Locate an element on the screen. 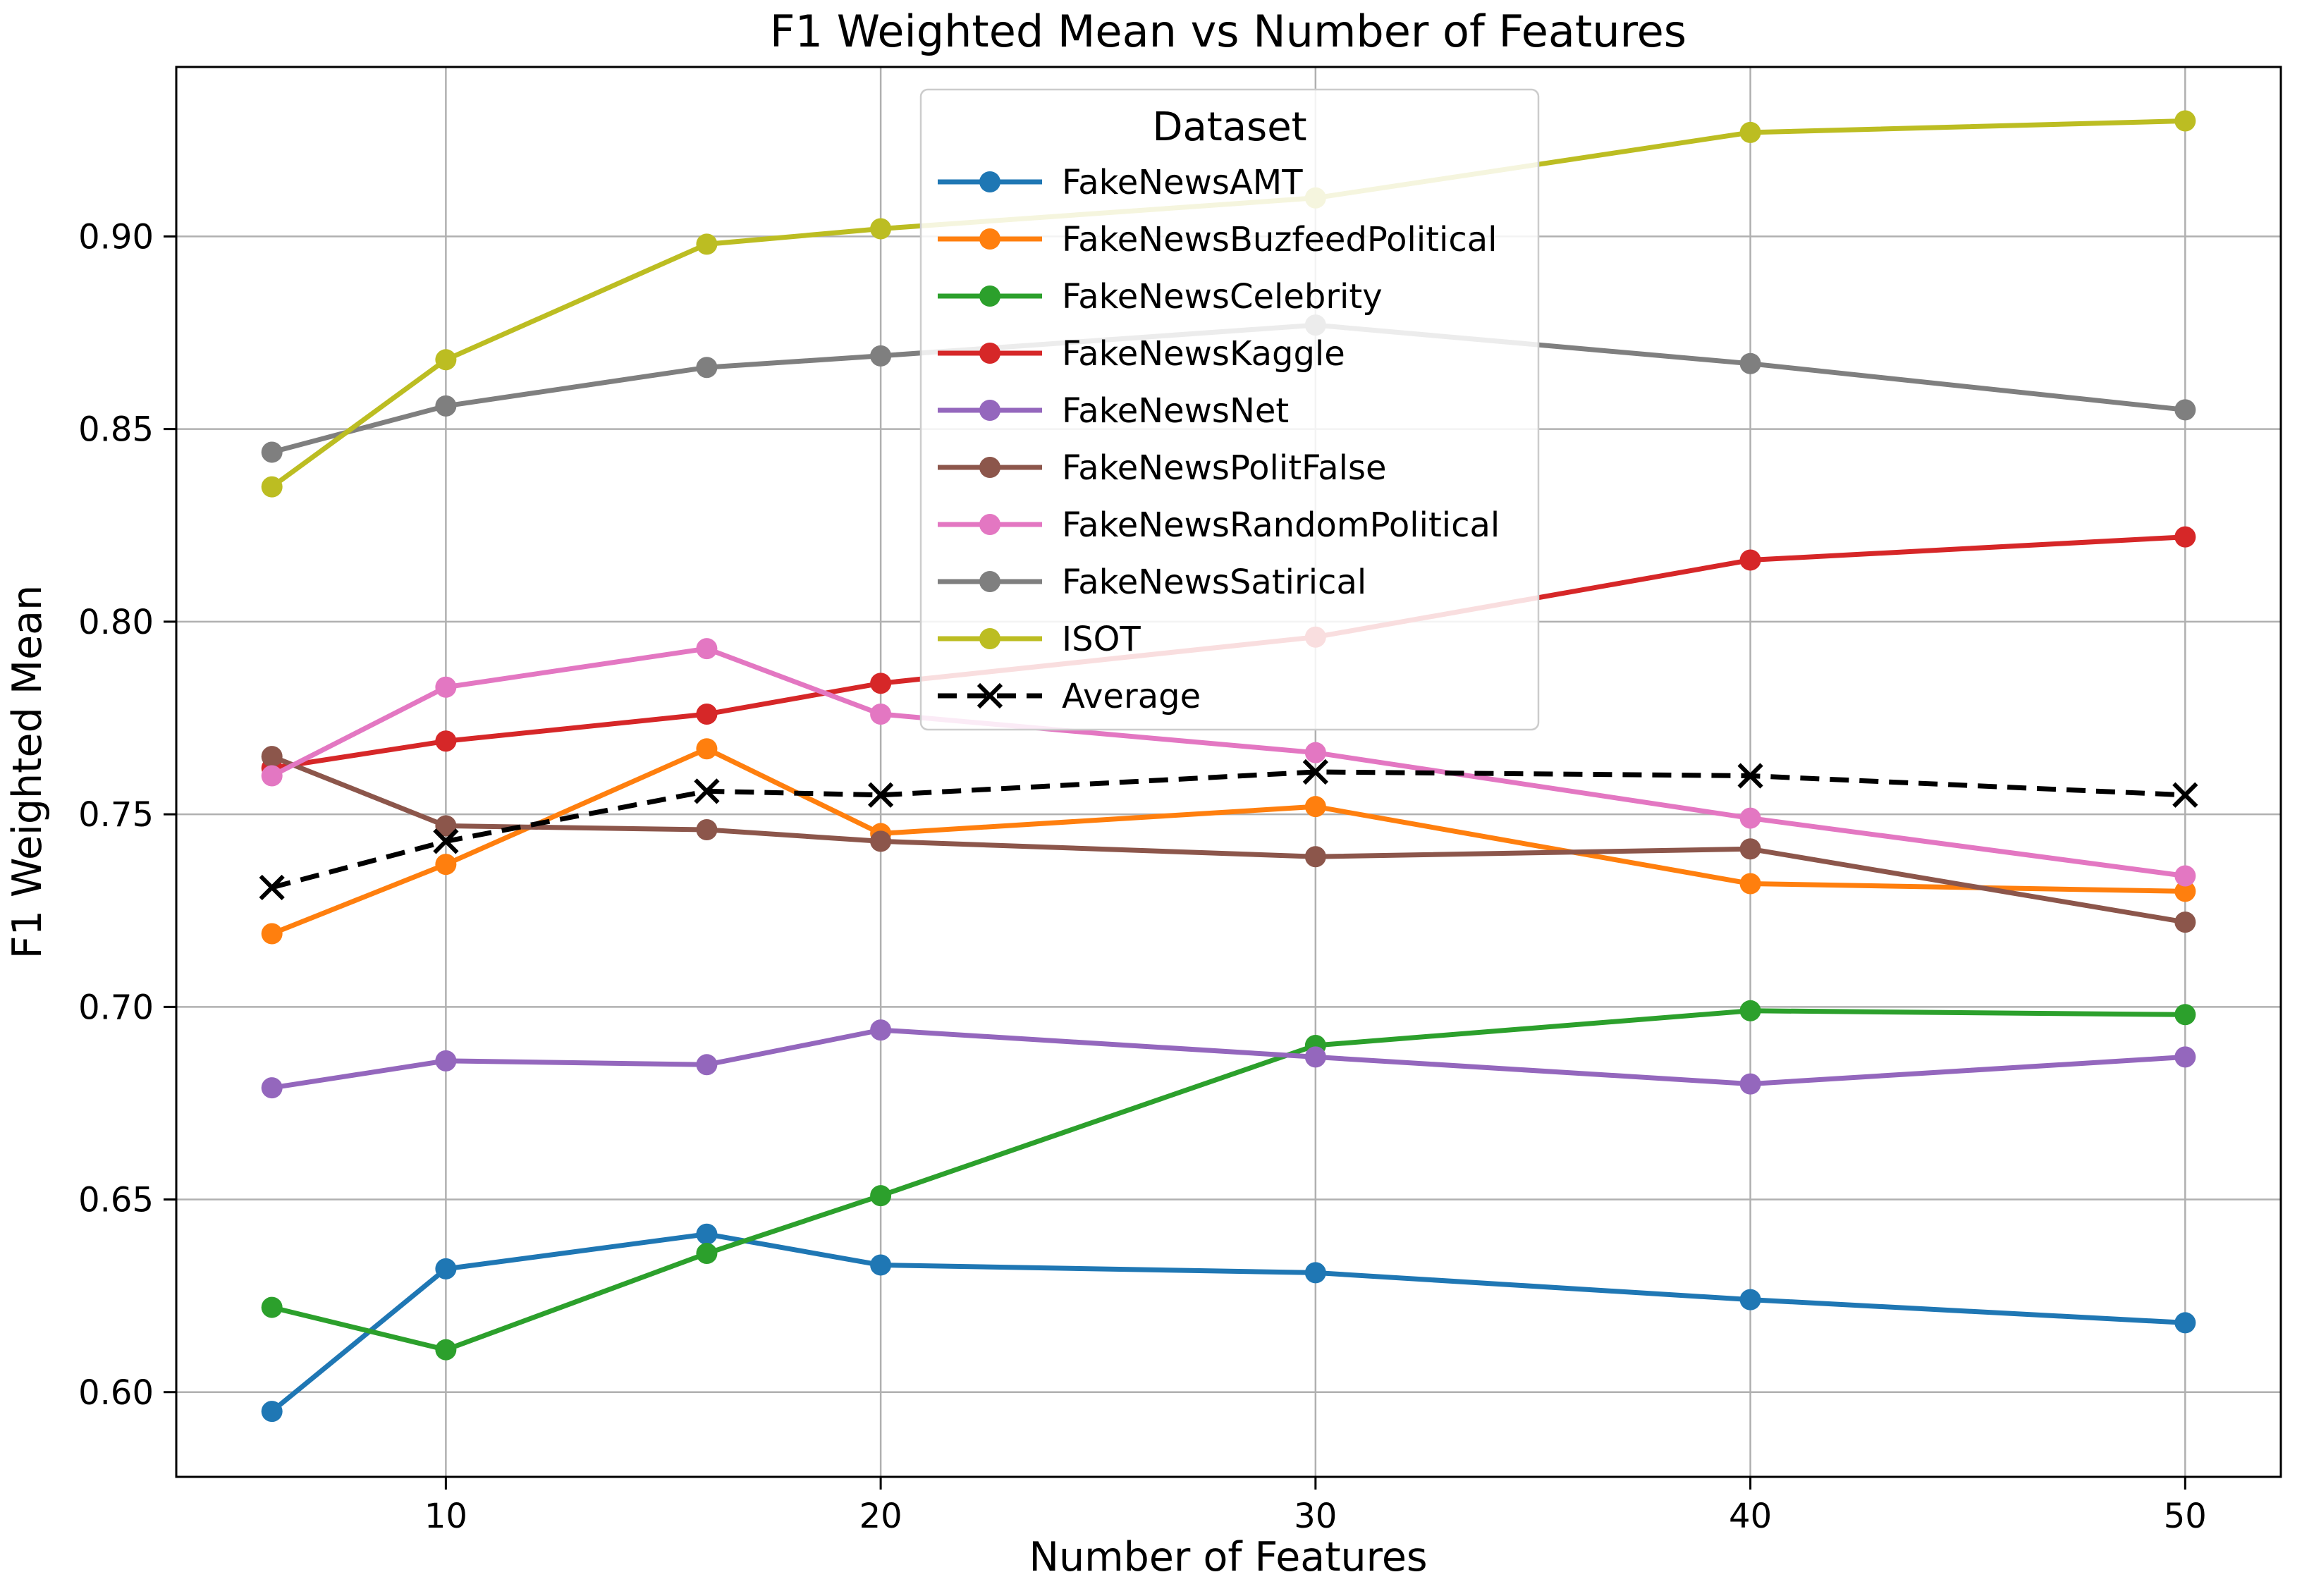 The height and width of the screenshot is (1596, 2302). y-tick-label: 0.90 is located at coordinates (116, 237).